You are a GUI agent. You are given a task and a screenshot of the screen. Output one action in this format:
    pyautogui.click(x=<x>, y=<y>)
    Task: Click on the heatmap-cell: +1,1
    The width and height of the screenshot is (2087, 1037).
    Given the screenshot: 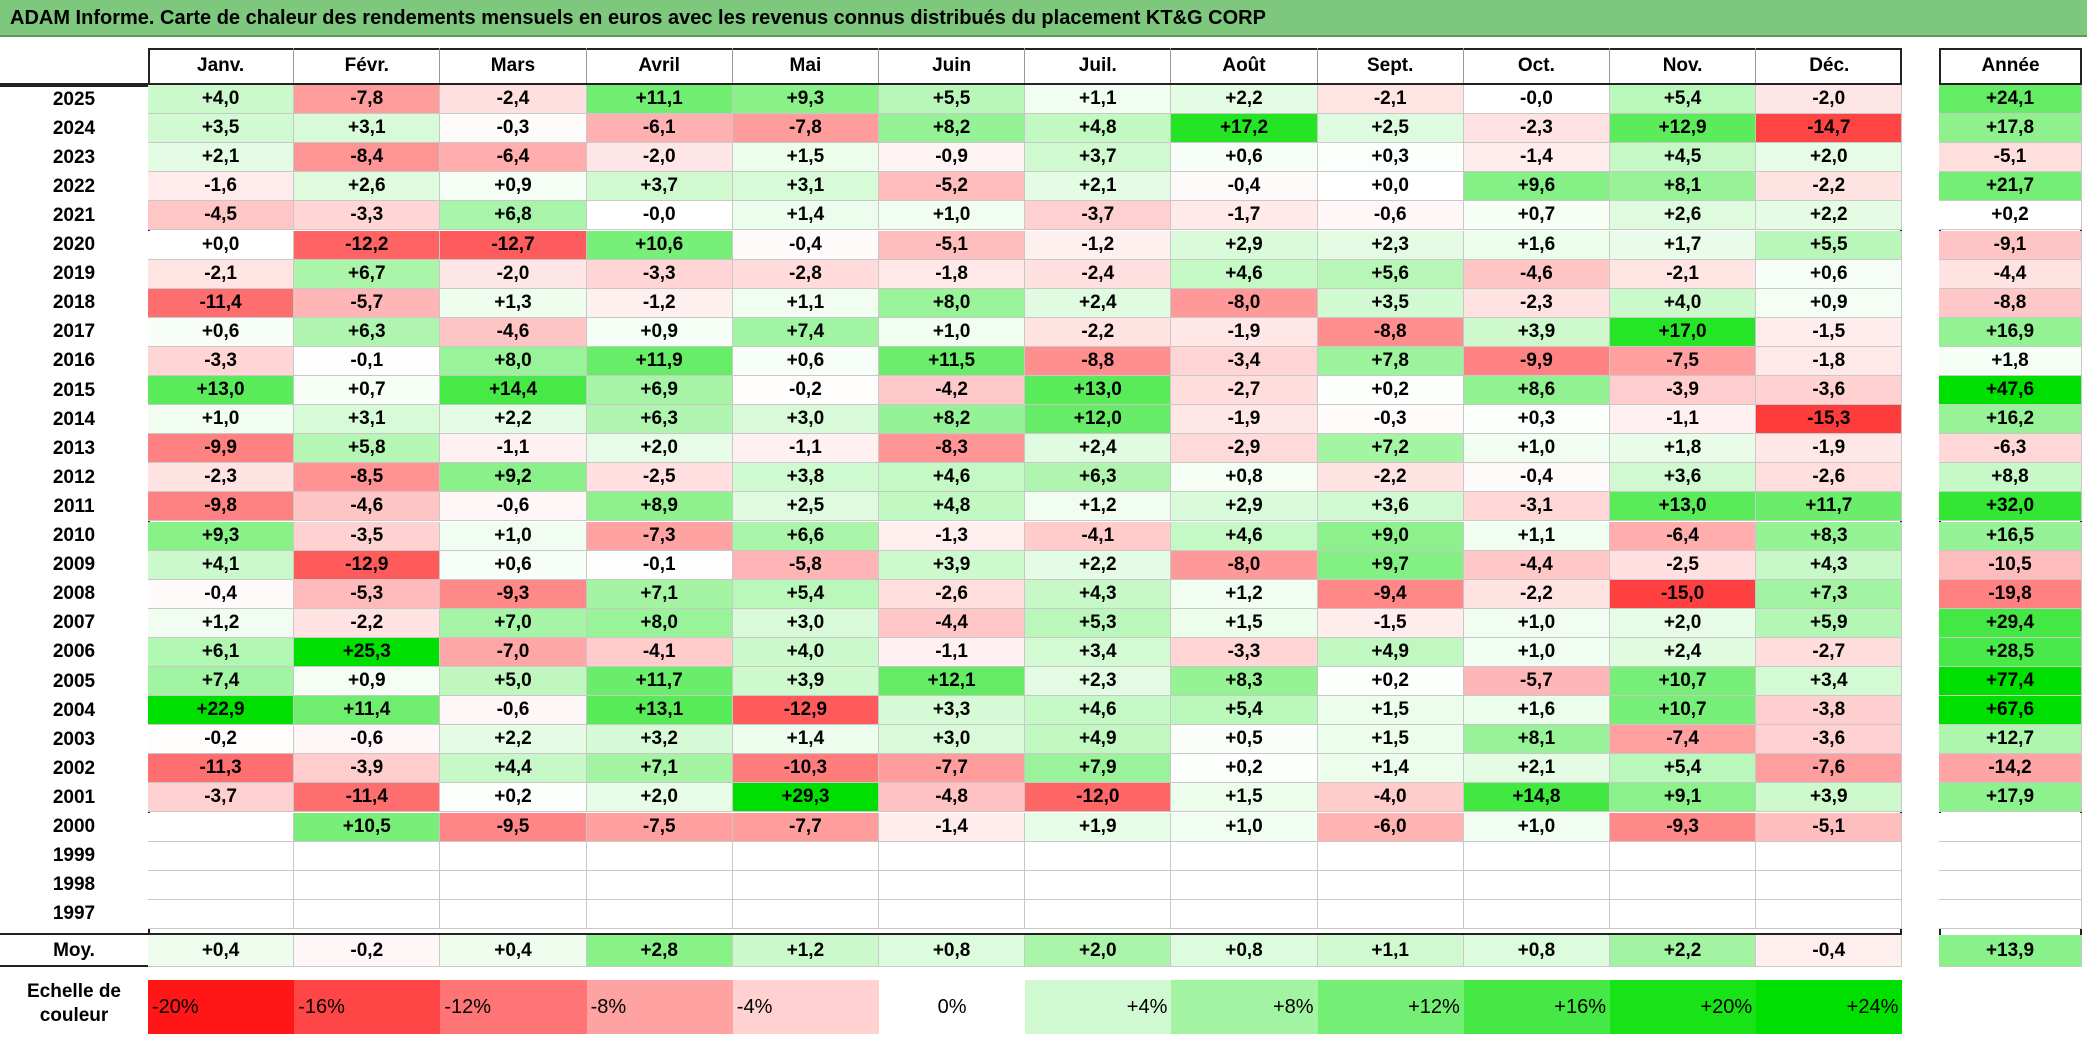 What is the action you would take?
    pyautogui.click(x=1536, y=536)
    